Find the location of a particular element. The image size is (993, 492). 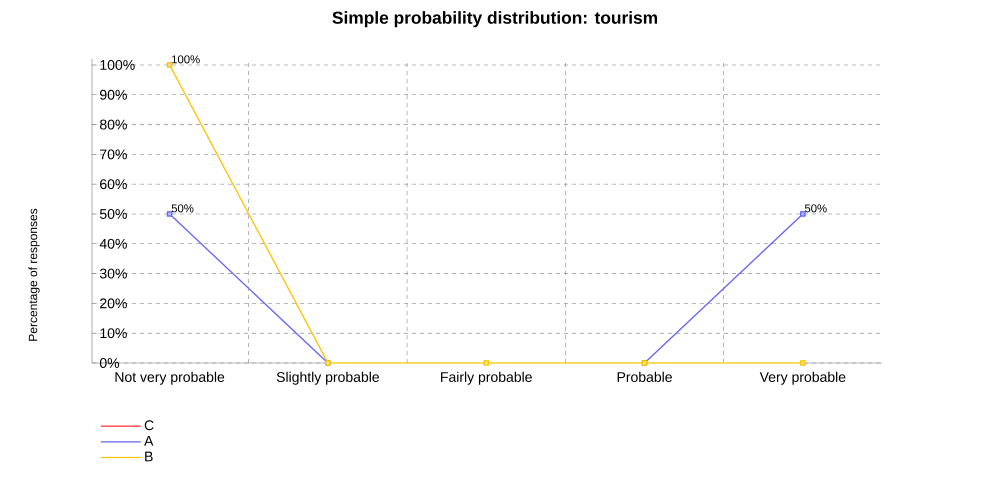

legend-label: B is located at coordinates (149, 457).